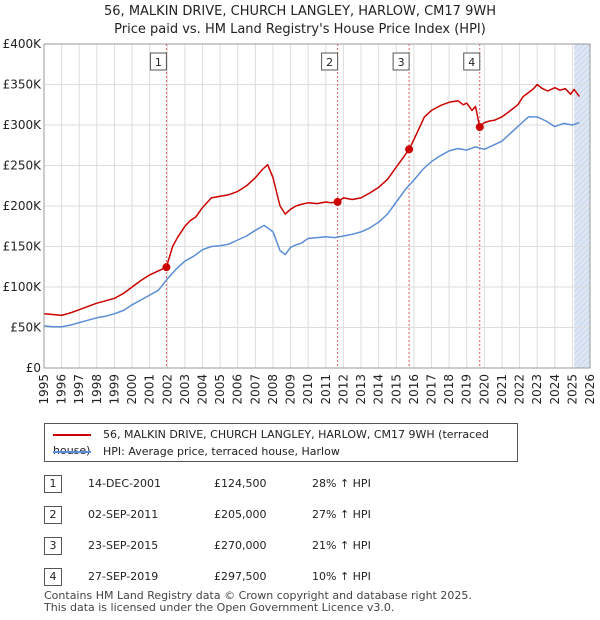  What do you see at coordinates (341, 483) in the screenshot?
I see `sale-hpi-change: 28% ↑ HPI` at bounding box center [341, 483].